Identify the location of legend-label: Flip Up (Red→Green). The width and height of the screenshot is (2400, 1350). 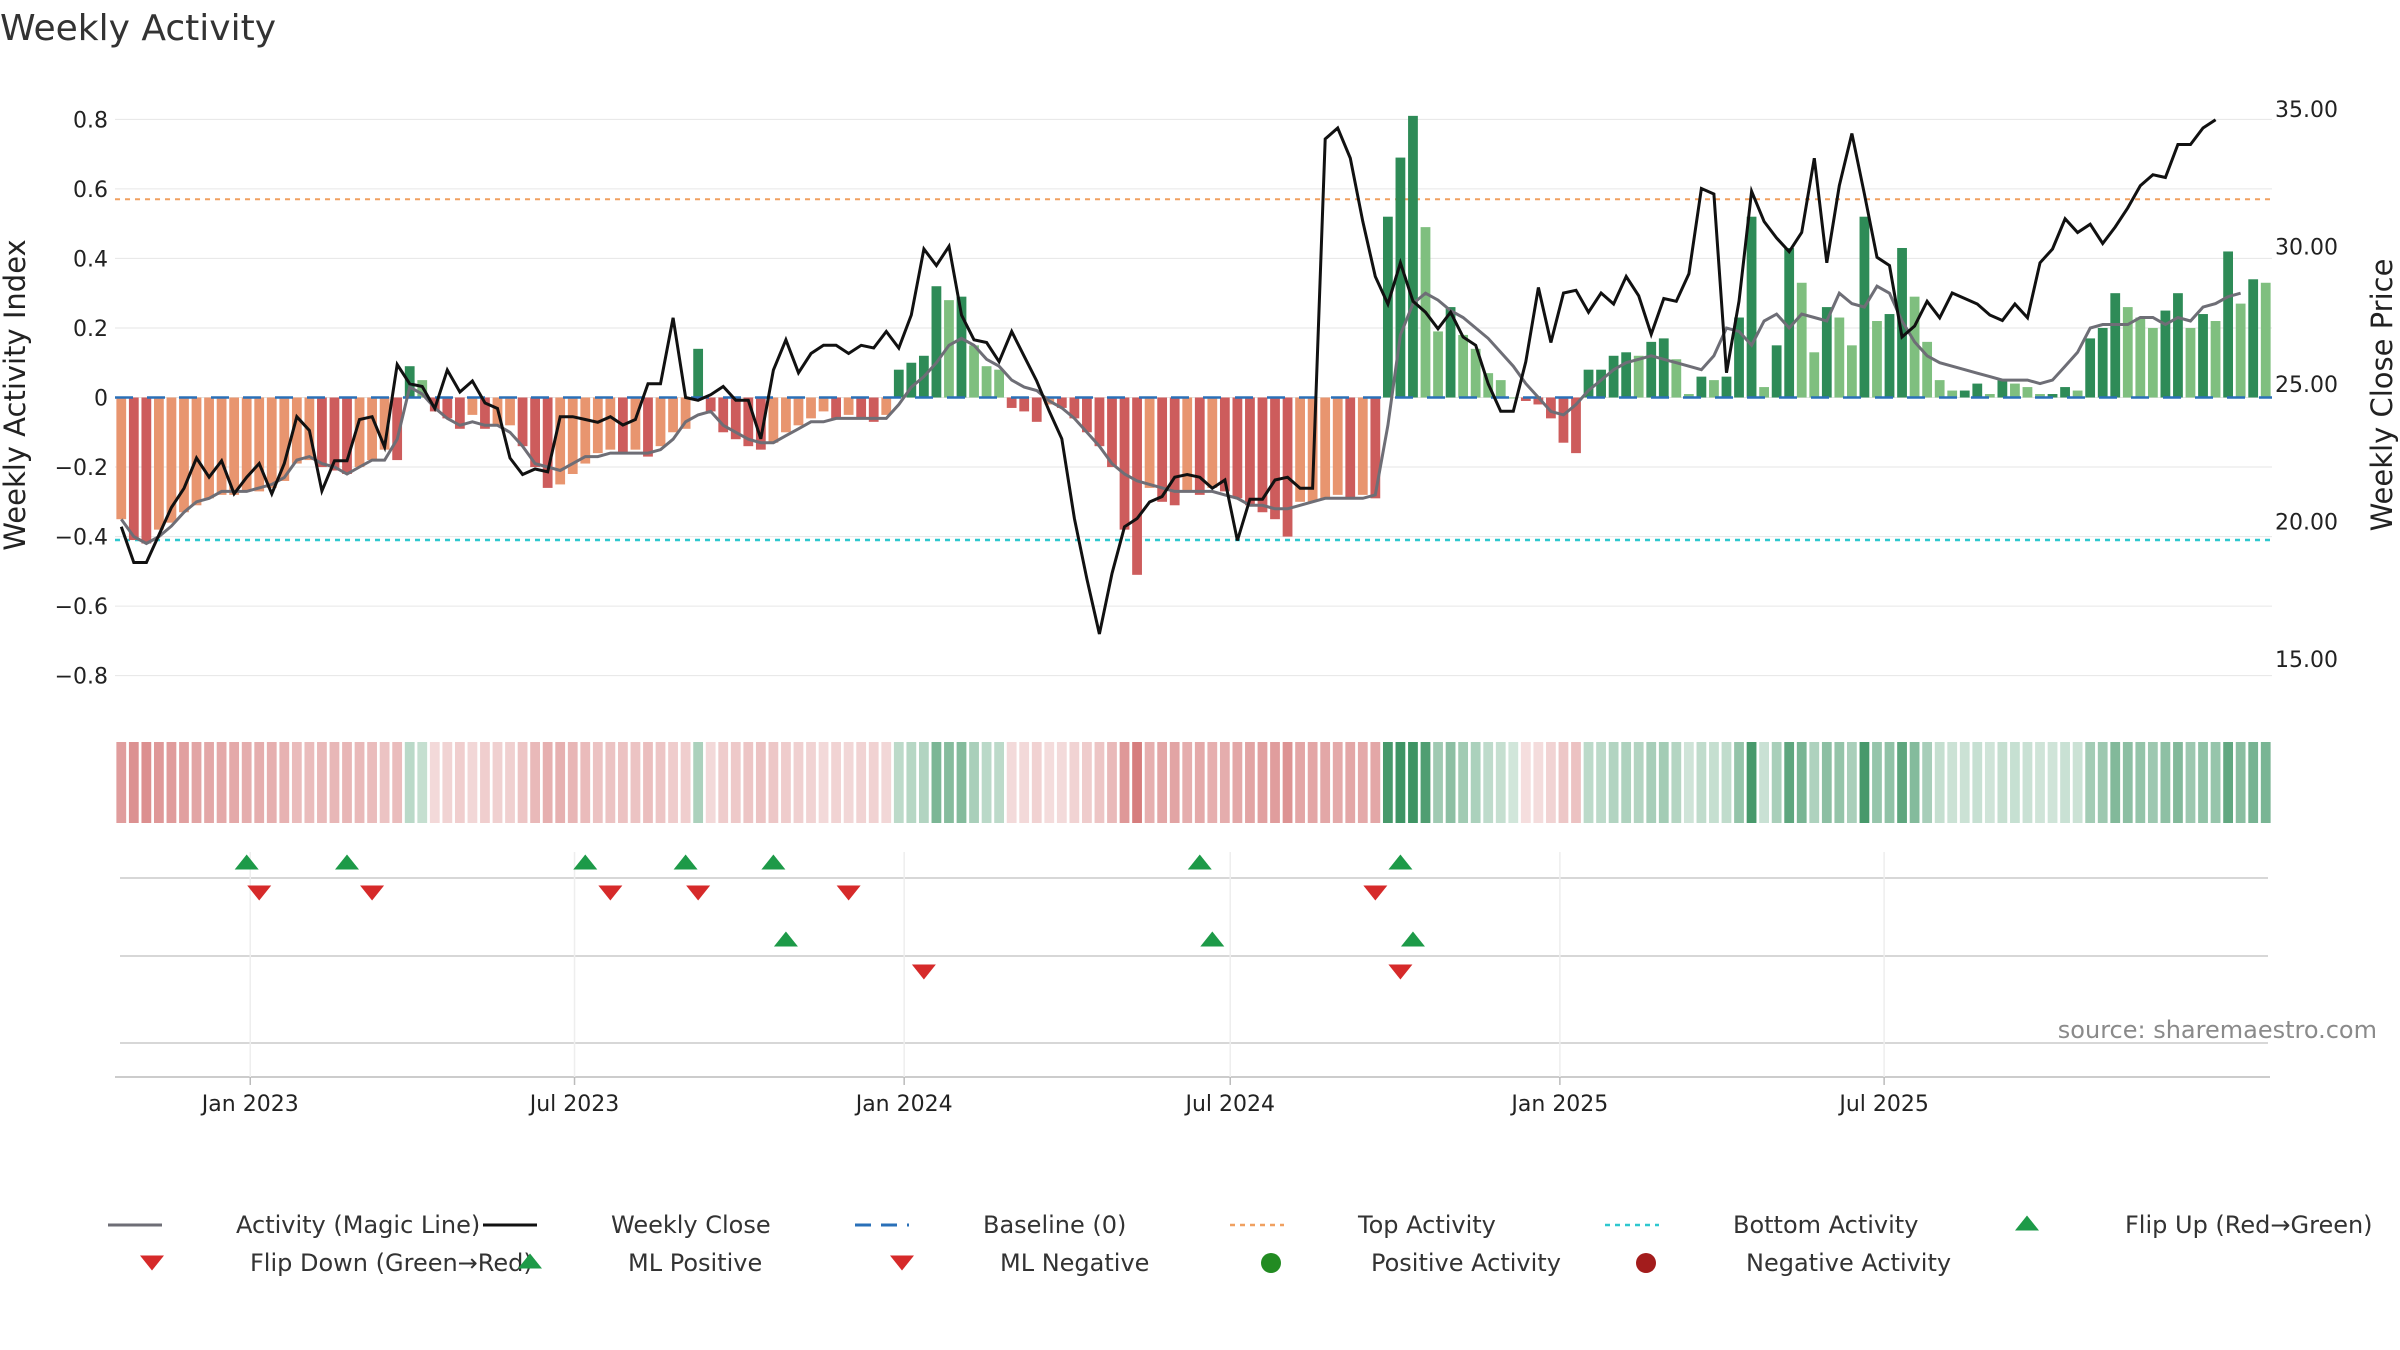
(2249, 1225).